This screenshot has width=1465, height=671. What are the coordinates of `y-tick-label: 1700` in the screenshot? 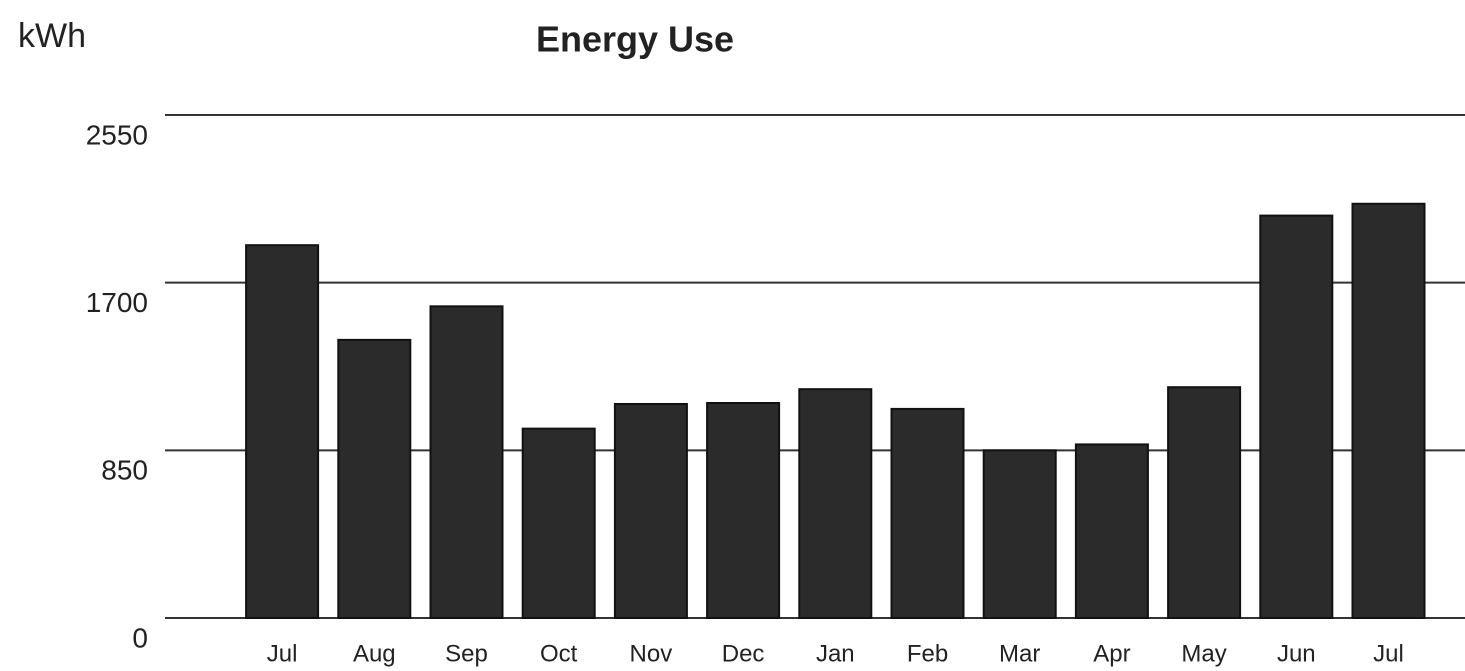 It's located at (117, 302).